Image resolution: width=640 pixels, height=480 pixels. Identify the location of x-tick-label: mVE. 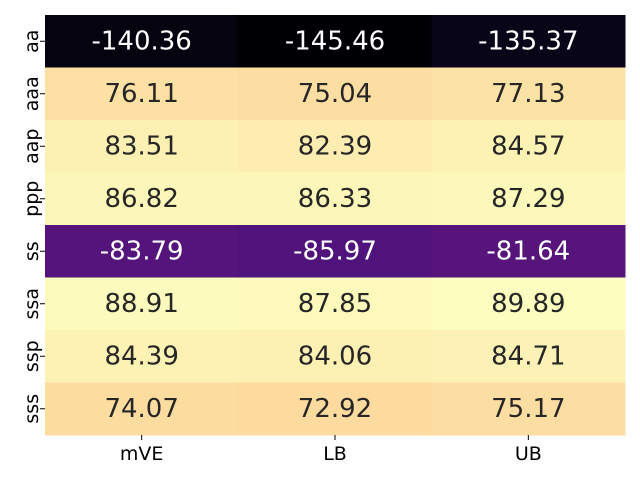
(142, 454).